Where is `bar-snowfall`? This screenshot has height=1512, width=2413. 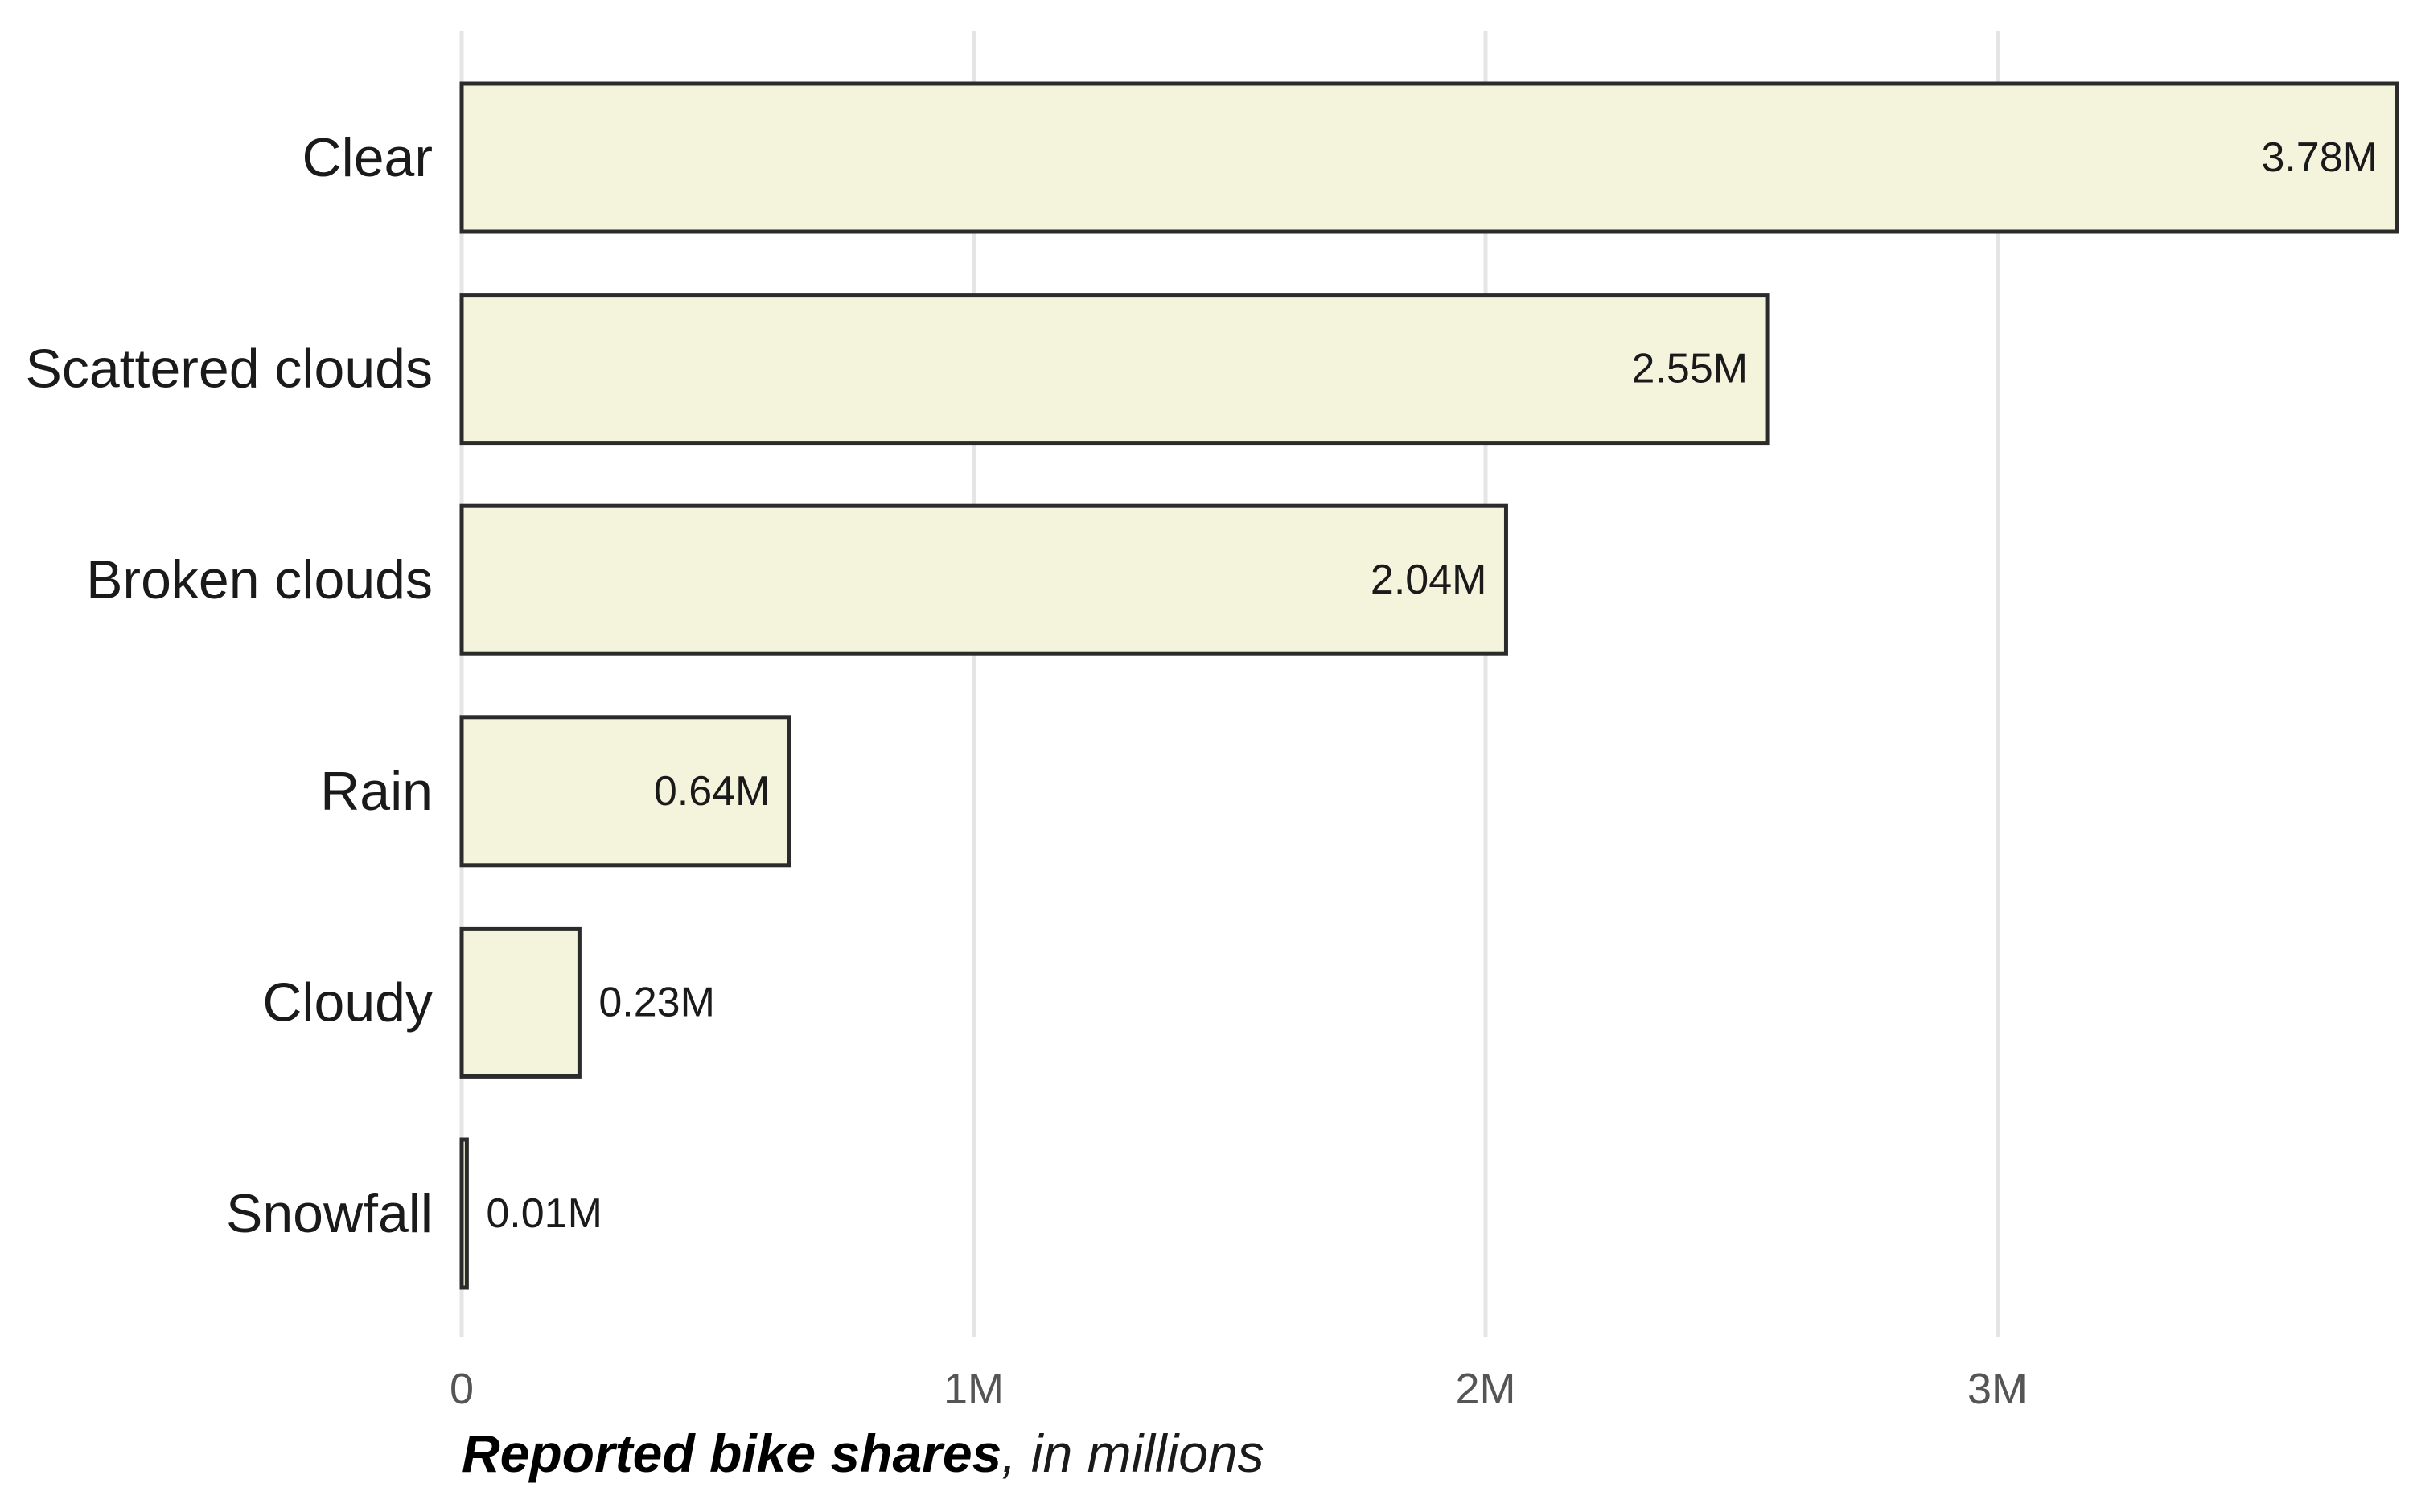 bar-snowfall is located at coordinates (464, 1214).